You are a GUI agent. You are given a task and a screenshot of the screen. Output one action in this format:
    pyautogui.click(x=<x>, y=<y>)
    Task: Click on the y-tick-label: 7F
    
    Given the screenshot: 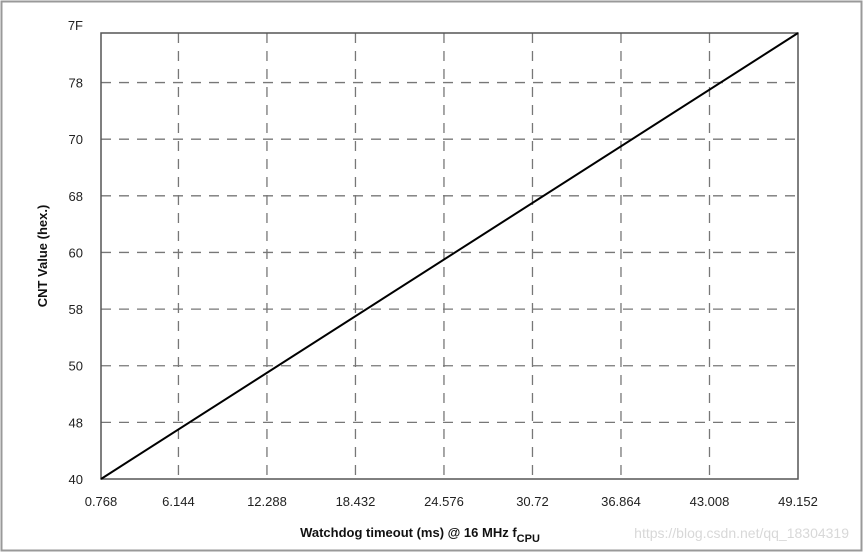 What is the action you would take?
    pyautogui.click(x=75, y=25)
    